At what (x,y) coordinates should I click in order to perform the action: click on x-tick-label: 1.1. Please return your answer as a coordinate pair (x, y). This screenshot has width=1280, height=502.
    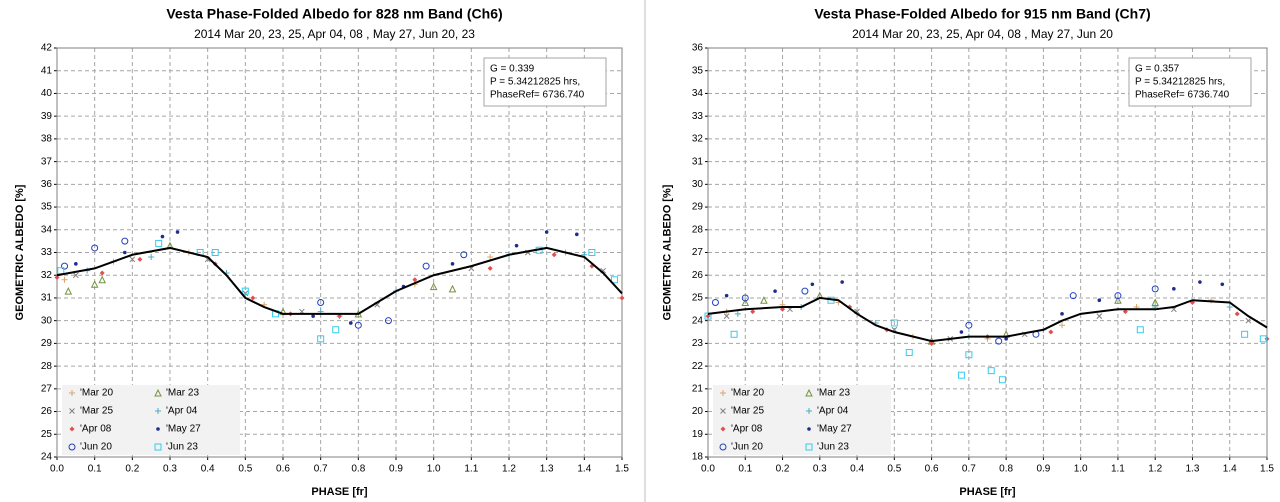
    Looking at the image, I should click on (471, 469).